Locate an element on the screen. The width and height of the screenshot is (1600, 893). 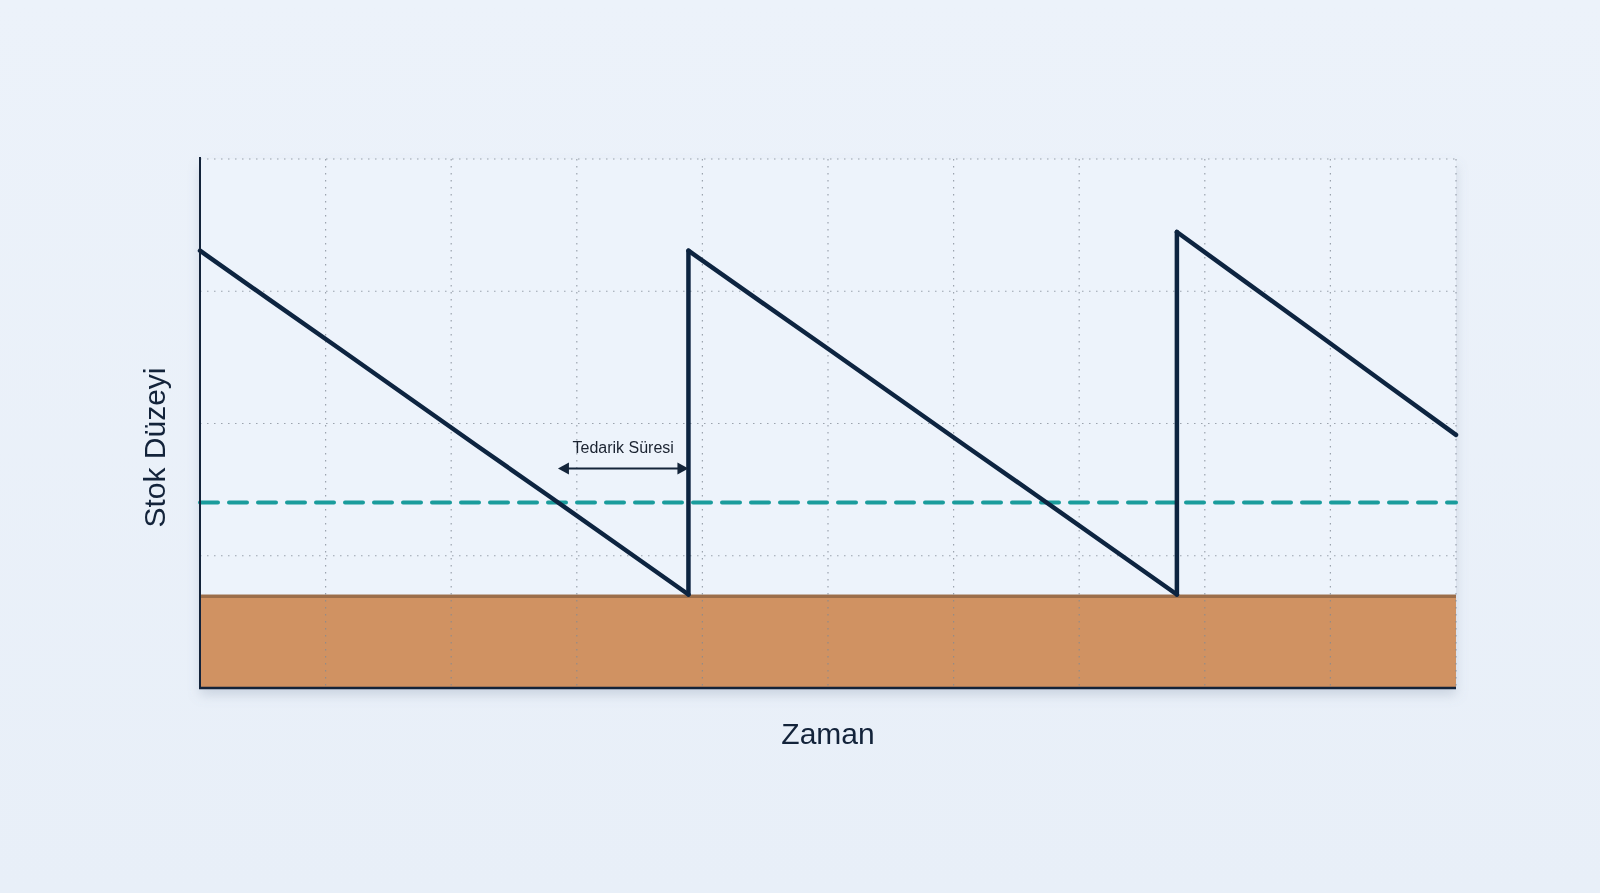
x-axis-title: Zaman is located at coordinates (828, 733).